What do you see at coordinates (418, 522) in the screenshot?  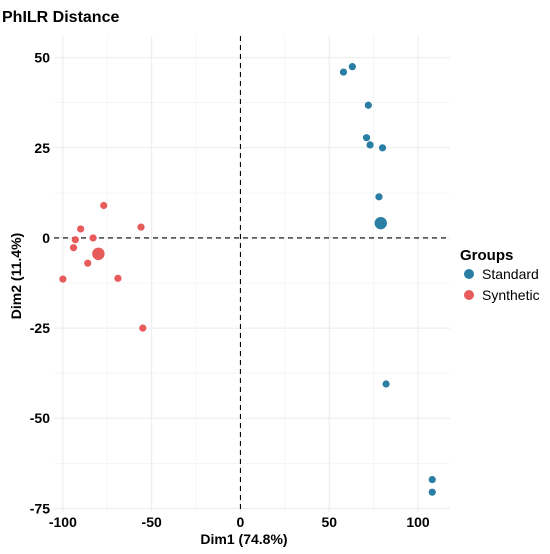 I see `x-tick-label: 100` at bounding box center [418, 522].